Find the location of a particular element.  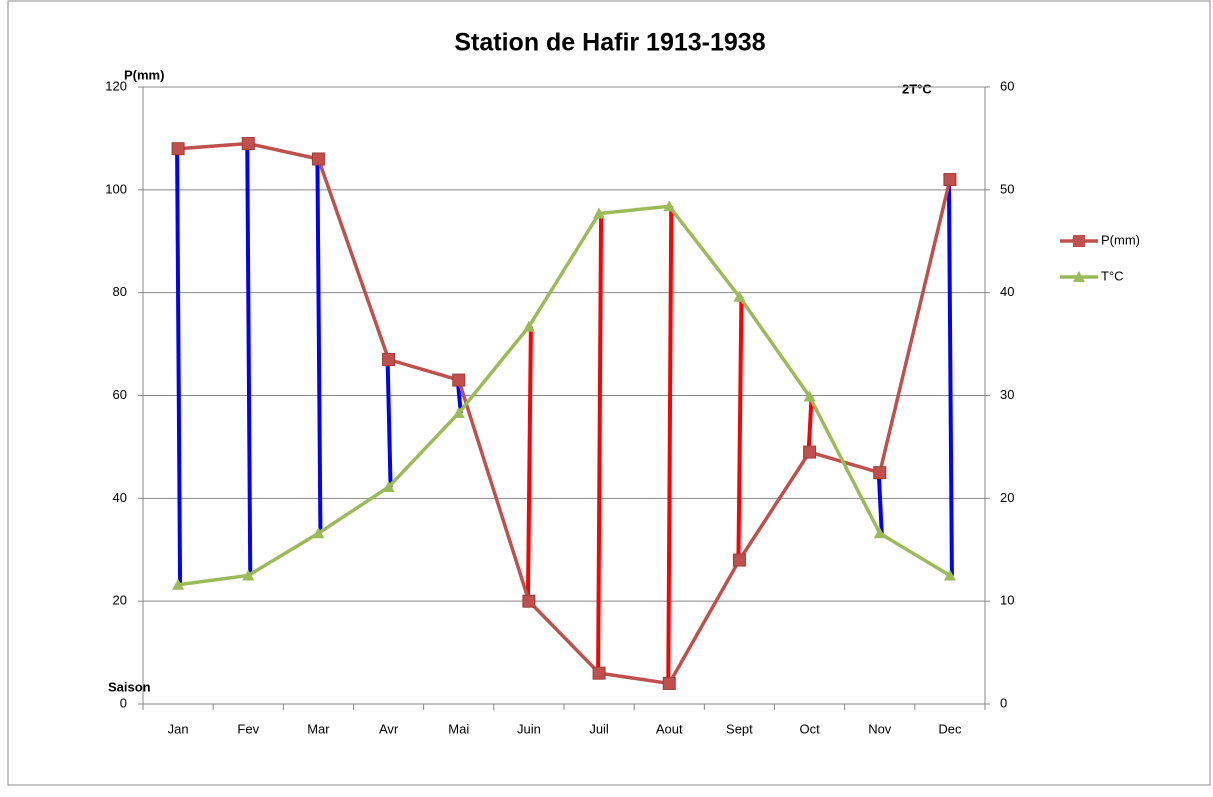

y2-axis-label: 2T°C is located at coordinates (917, 88).